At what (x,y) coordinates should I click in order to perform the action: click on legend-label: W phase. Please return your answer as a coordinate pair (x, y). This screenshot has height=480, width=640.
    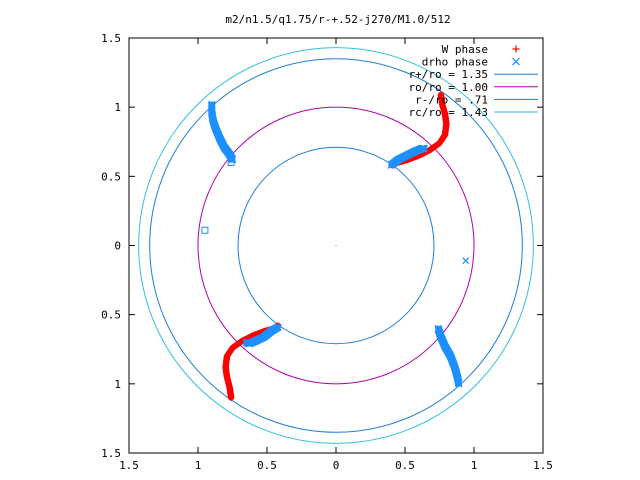
    Looking at the image, I should click on (465, 49).